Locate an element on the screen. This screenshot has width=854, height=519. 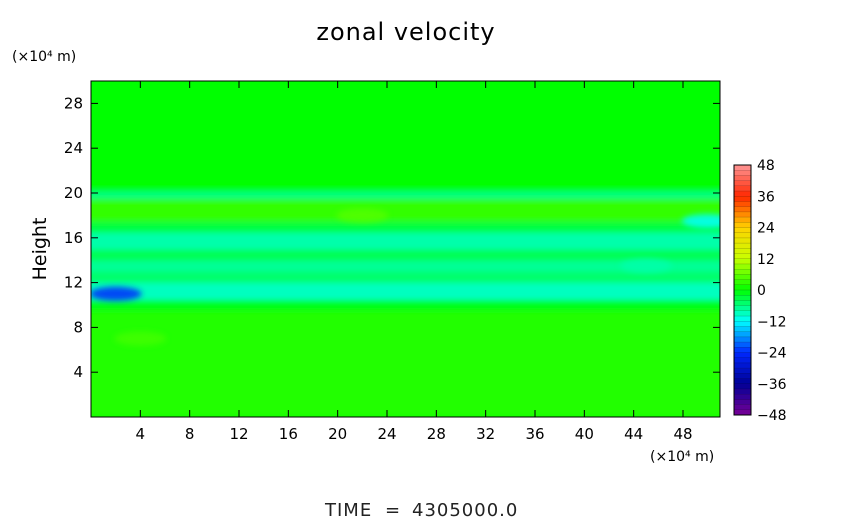
colorbar-tick-label: −12 is located at coordinates (772, 322).